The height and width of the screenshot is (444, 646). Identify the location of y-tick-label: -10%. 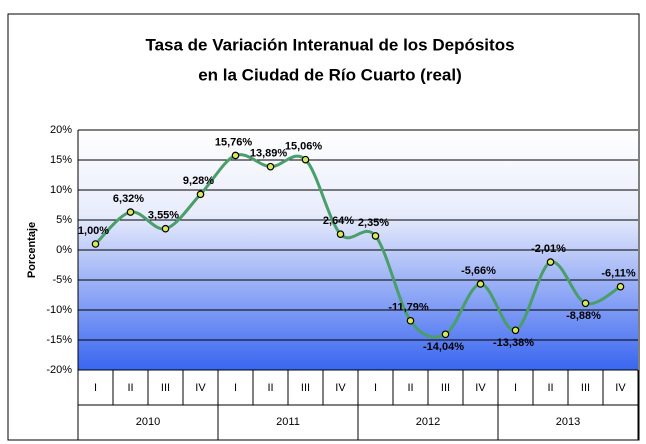
(59, 310).